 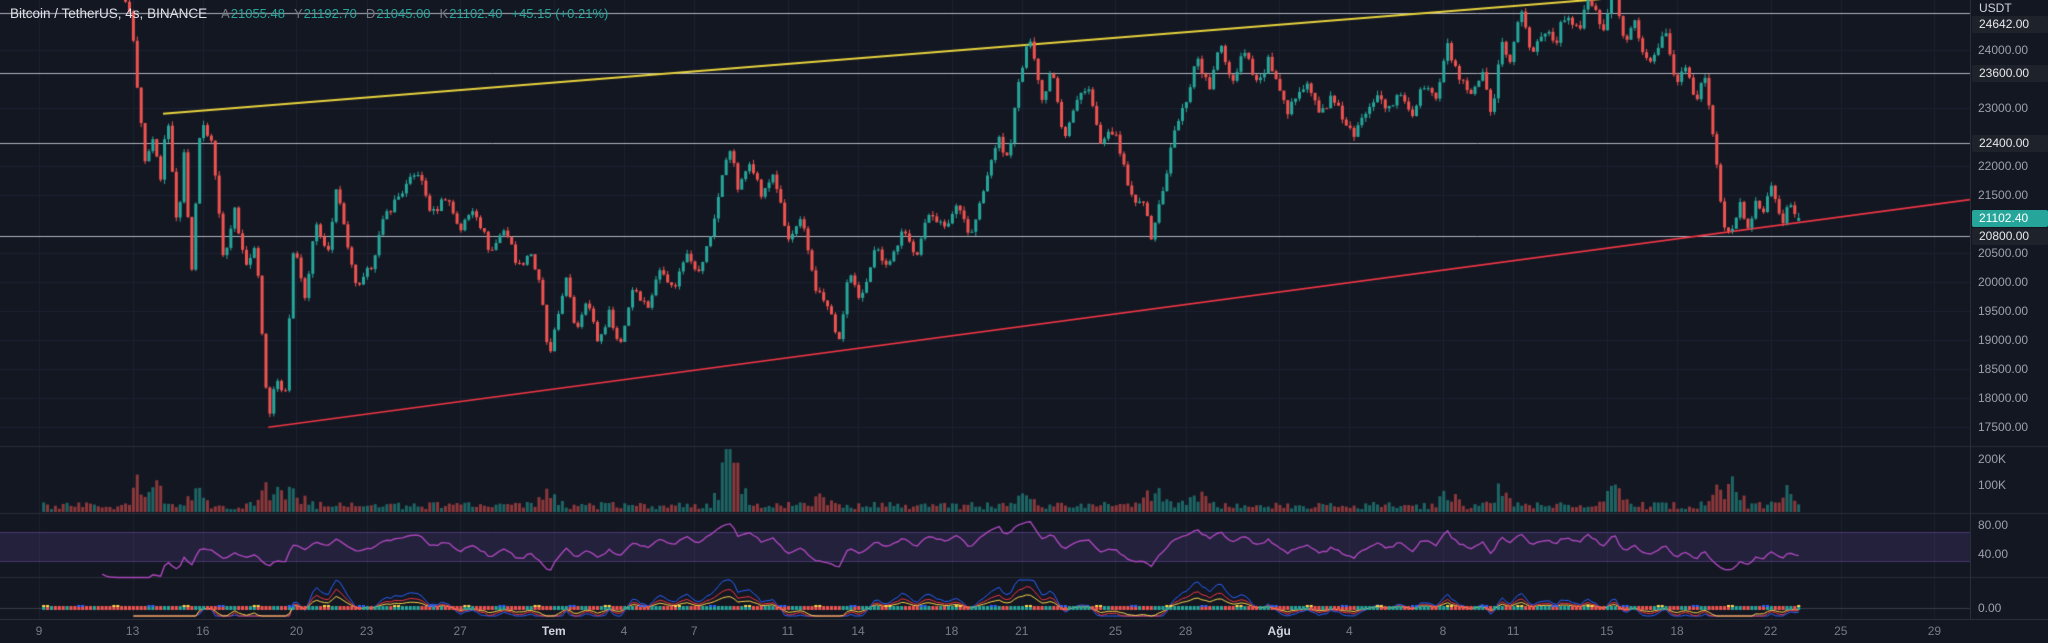 I want to click on time-tick-label: 28, so click(x=1185, y=631).